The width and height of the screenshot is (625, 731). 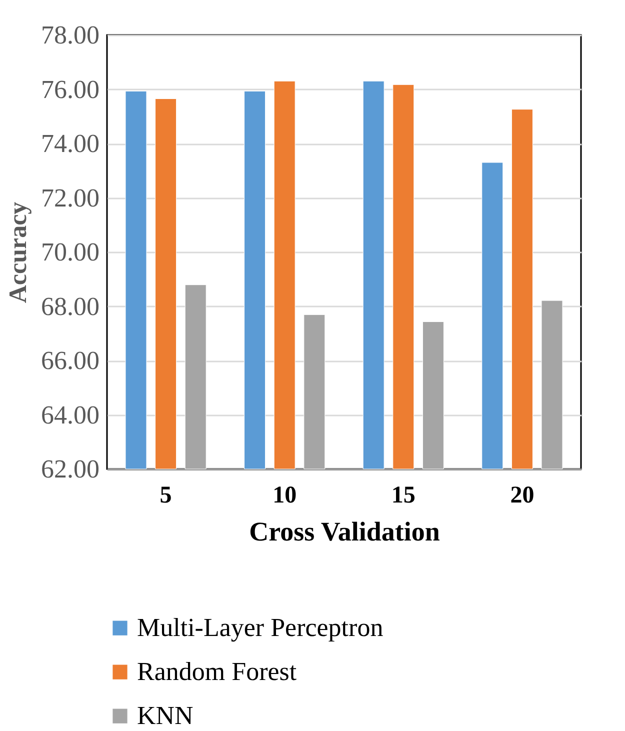 What do you see at coordinates (165, 715) in the screenshot?
I see `legend-label: KNN` at bounding box center [165, 715].